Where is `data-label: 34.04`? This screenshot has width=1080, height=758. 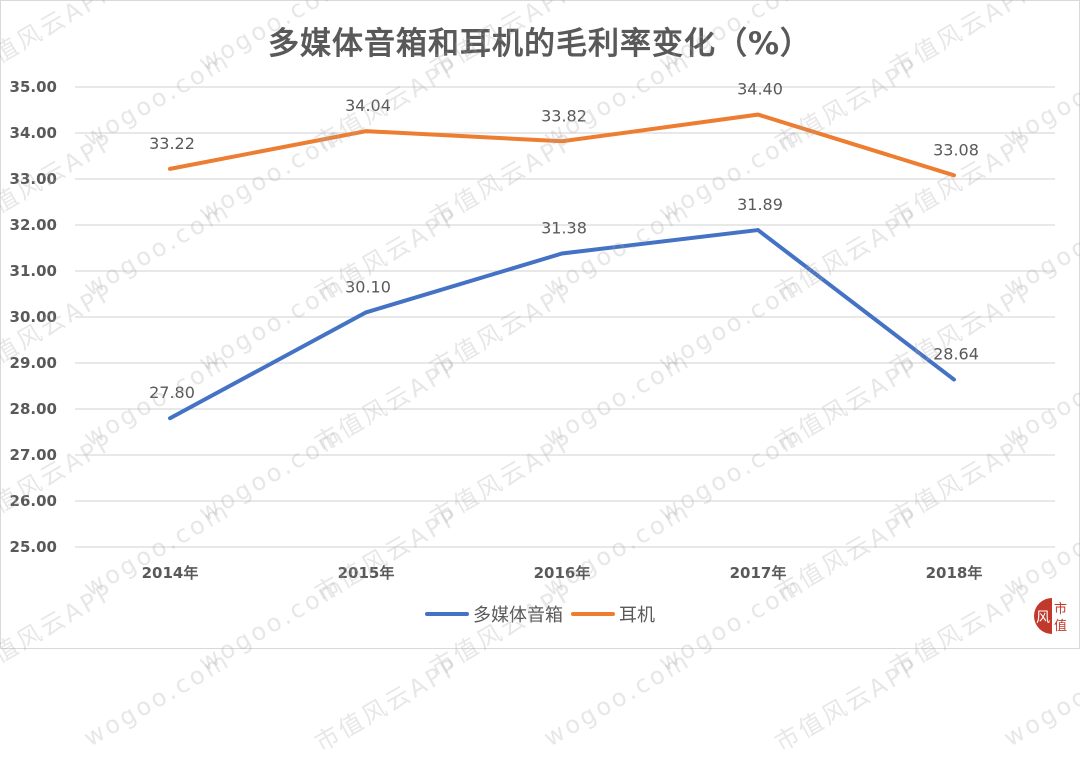
data-label: 34.04 is located at coordinates (368, 105).